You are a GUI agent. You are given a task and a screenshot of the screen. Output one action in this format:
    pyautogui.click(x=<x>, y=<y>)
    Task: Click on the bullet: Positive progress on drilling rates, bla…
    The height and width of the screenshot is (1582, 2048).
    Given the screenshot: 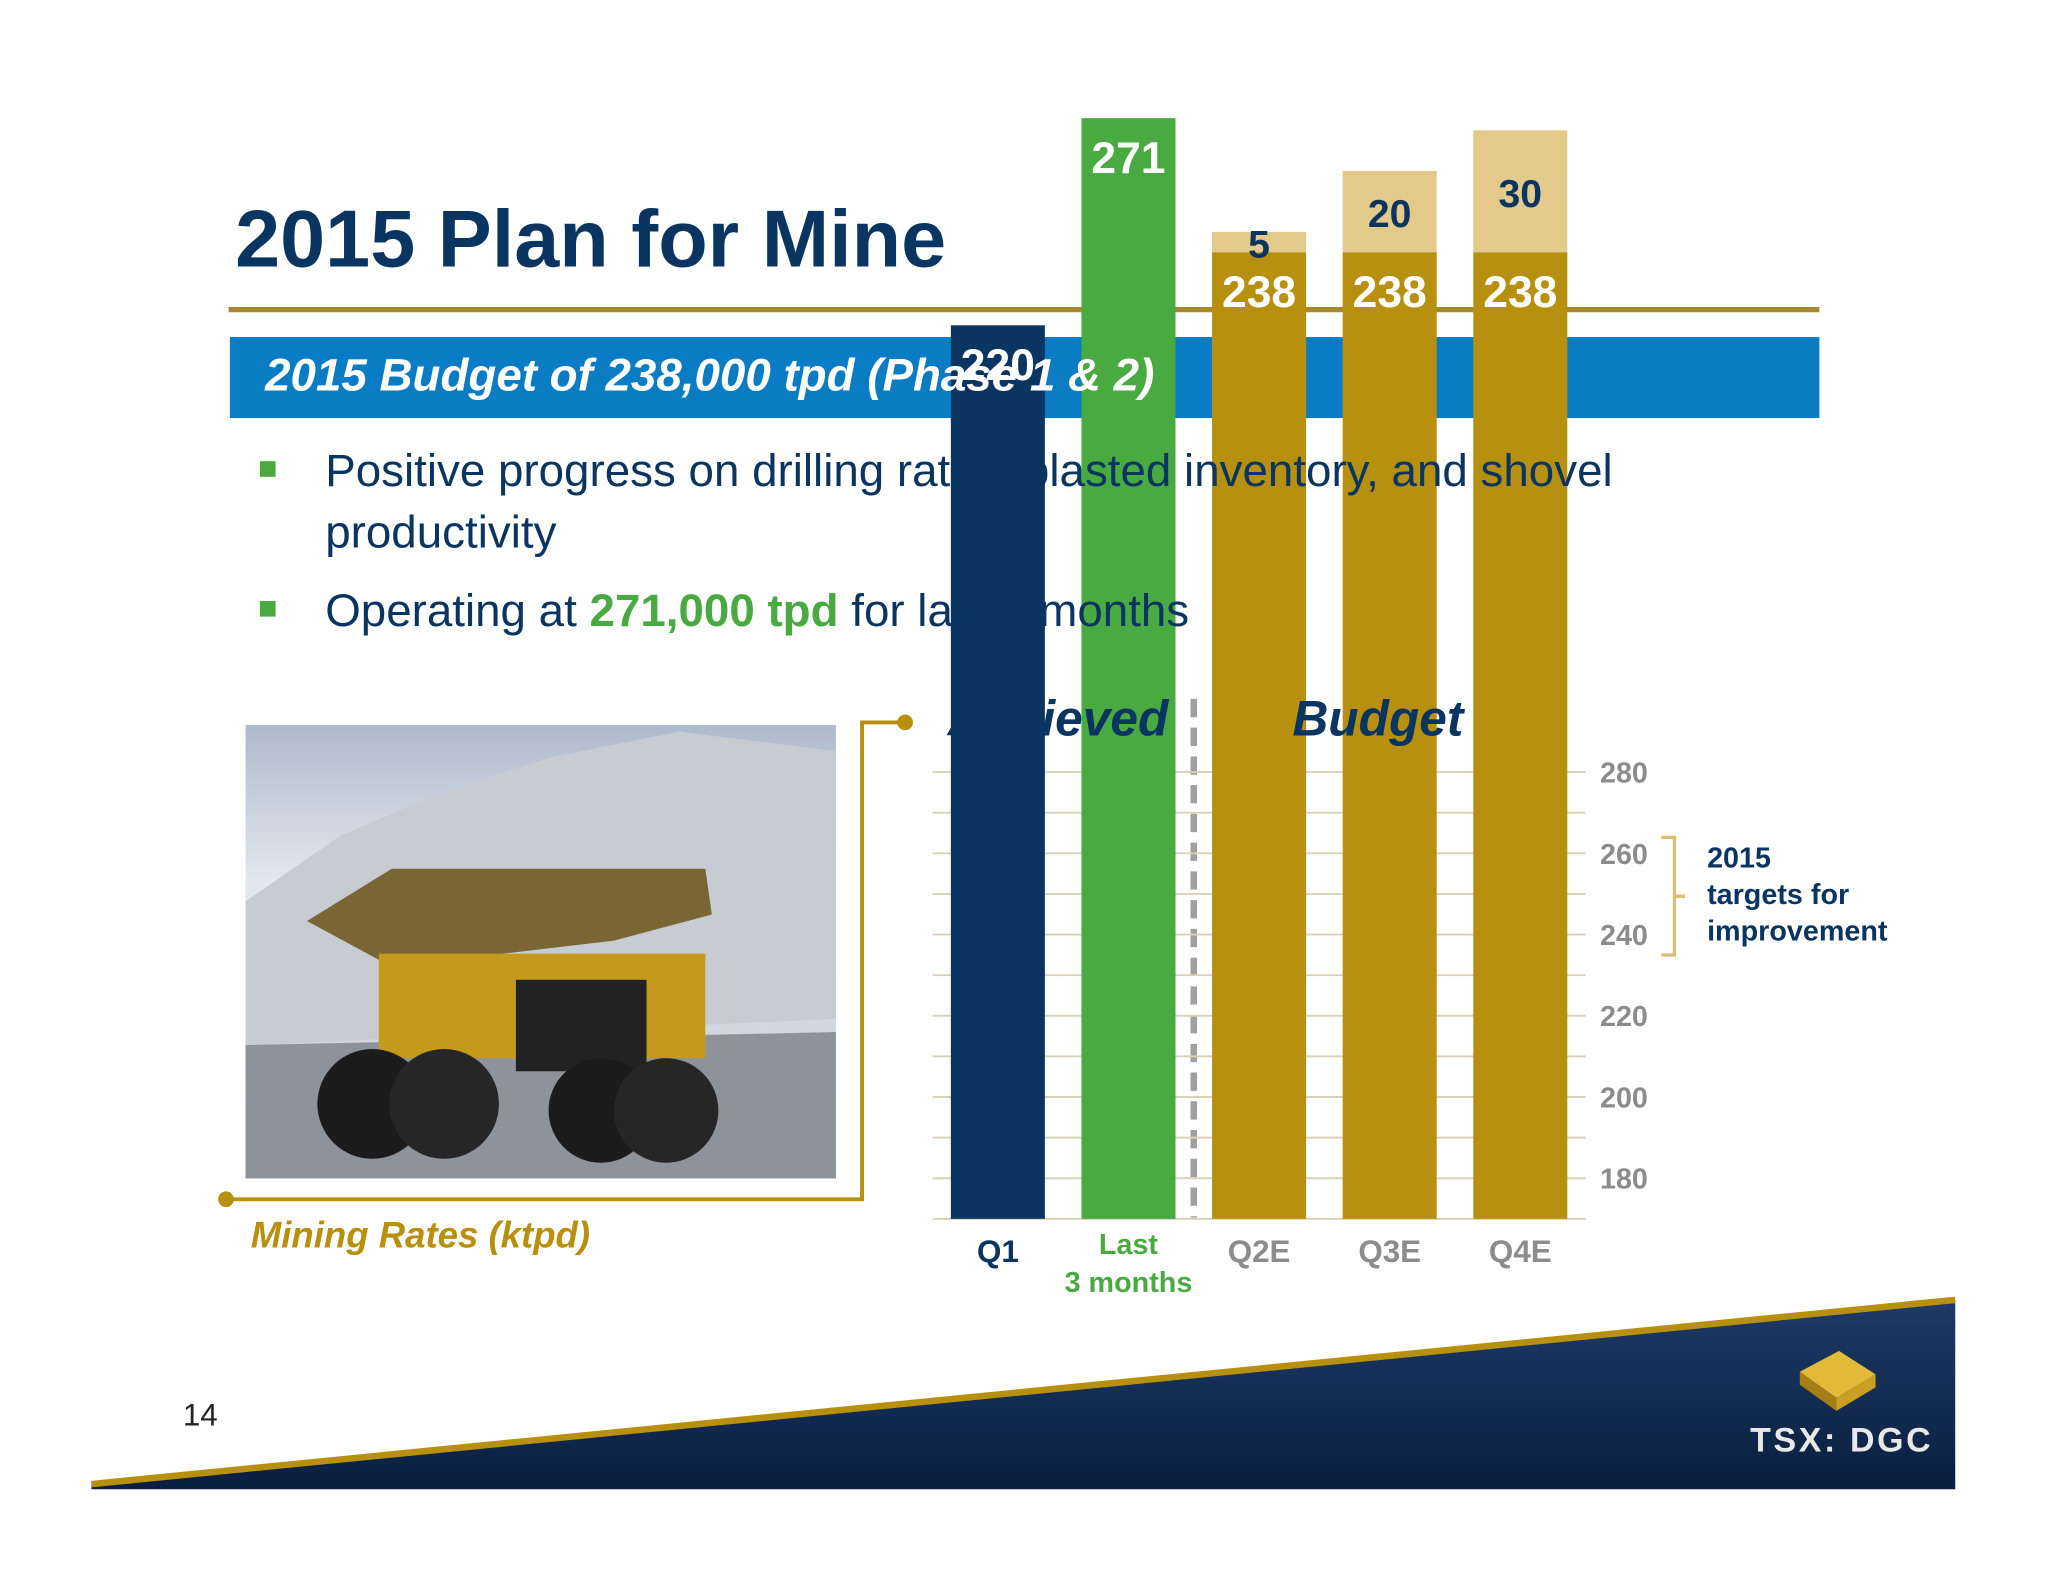 What is the action you would take?
    pyautogui.click(x=1030, y=501)
    